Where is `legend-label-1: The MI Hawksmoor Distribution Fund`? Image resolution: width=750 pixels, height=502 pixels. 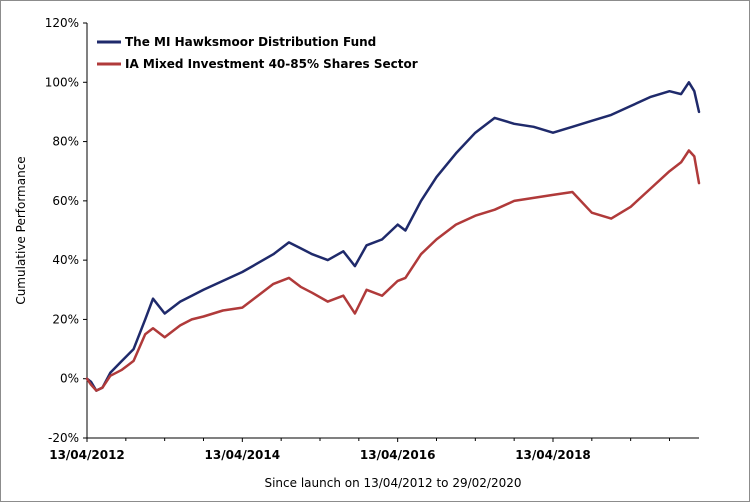
legend-label-1: The MI Hawksmoor Distribution Fund is located at coordinates (250, 42).